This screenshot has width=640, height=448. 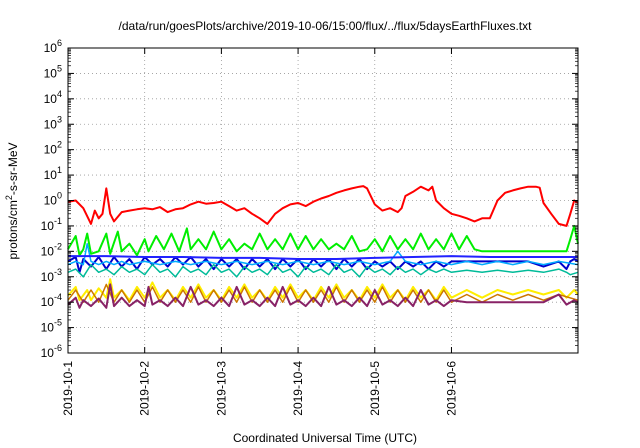 What do you see at coordinates (325, 438) in the screenshot?
I see `x-axis-label: Coordinated Universal Time (UTC)` at bounding box center [325, 438].